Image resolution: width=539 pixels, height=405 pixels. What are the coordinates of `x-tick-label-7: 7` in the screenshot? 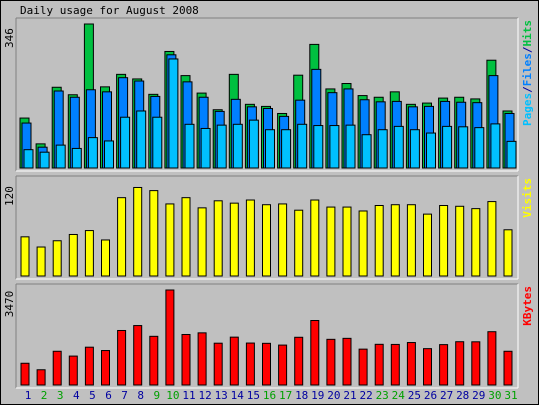 It's located at (124, 395).